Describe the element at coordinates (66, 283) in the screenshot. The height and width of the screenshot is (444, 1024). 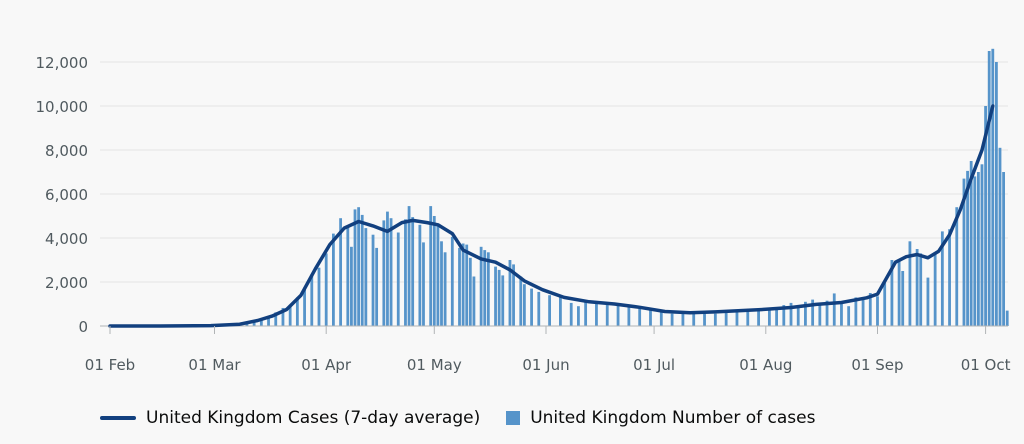
I see `y-tick-label: 2,000` at that location.